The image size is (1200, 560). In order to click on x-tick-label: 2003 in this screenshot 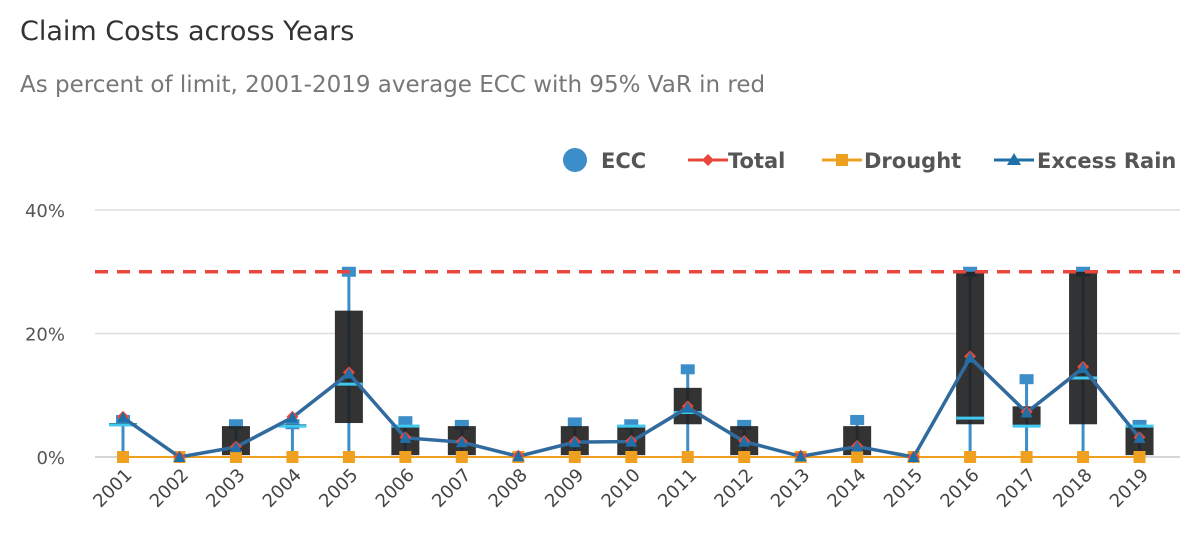, I will do `click(225, 488)`.